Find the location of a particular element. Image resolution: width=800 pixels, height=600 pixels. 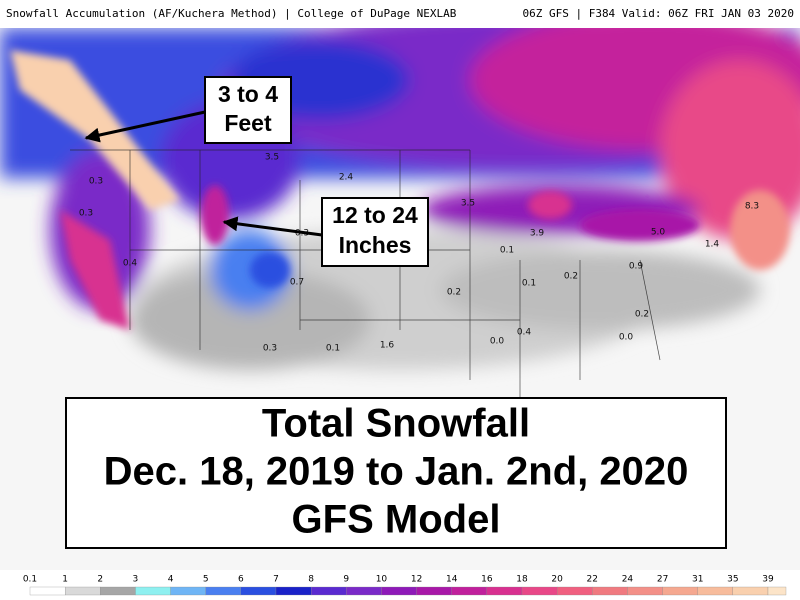

legend-label: 12 is located at coordinates (416, 580).